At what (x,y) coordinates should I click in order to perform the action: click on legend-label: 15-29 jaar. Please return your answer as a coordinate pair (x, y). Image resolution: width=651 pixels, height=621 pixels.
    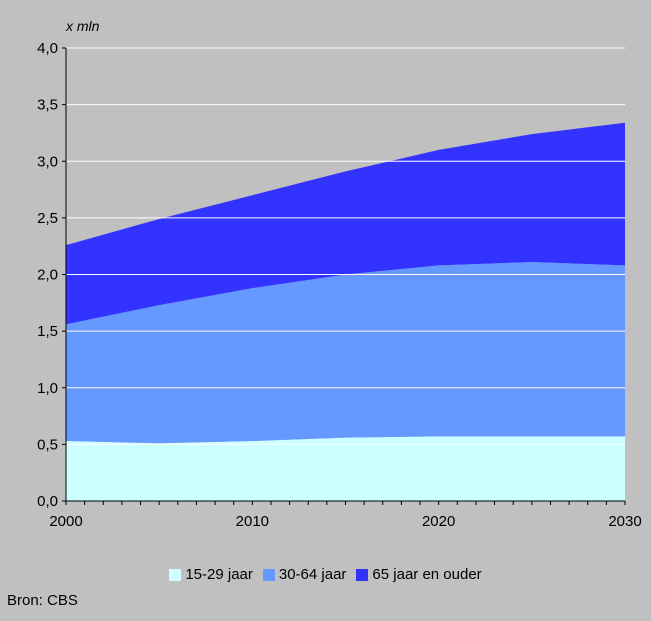
    Looking at the image, I should click on (219, 574).